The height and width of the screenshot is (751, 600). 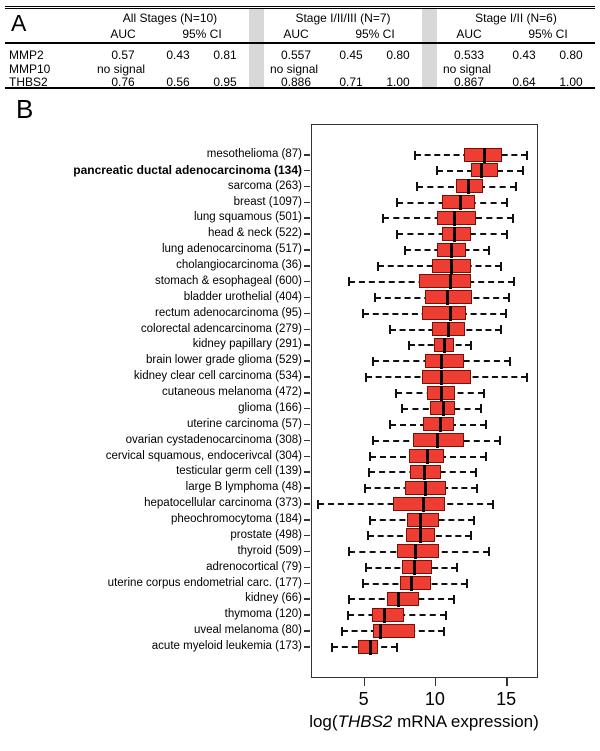 I want to click on category-label: uterine carcinoma (57), so click(x=244, y=423).